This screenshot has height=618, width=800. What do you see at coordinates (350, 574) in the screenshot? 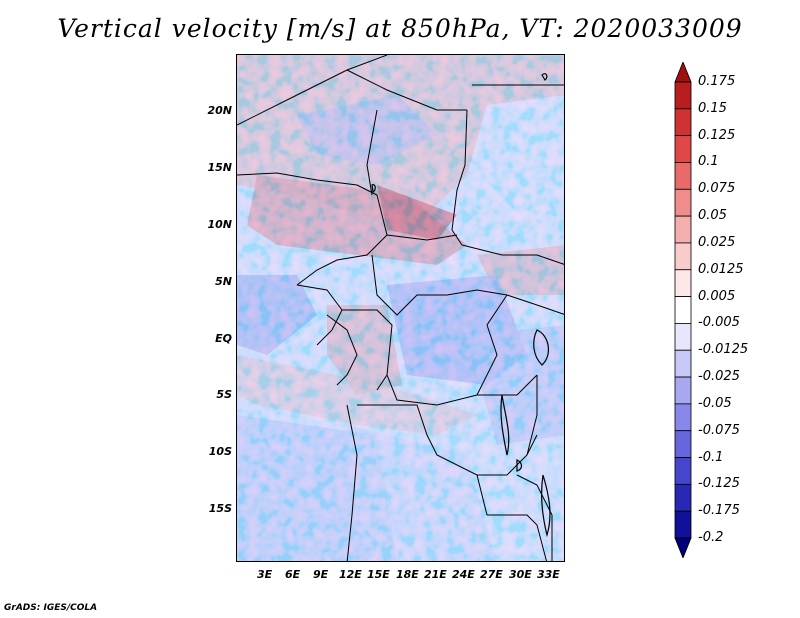
I see `lon-label-12e: 12E` at bounding box center [350, 574].